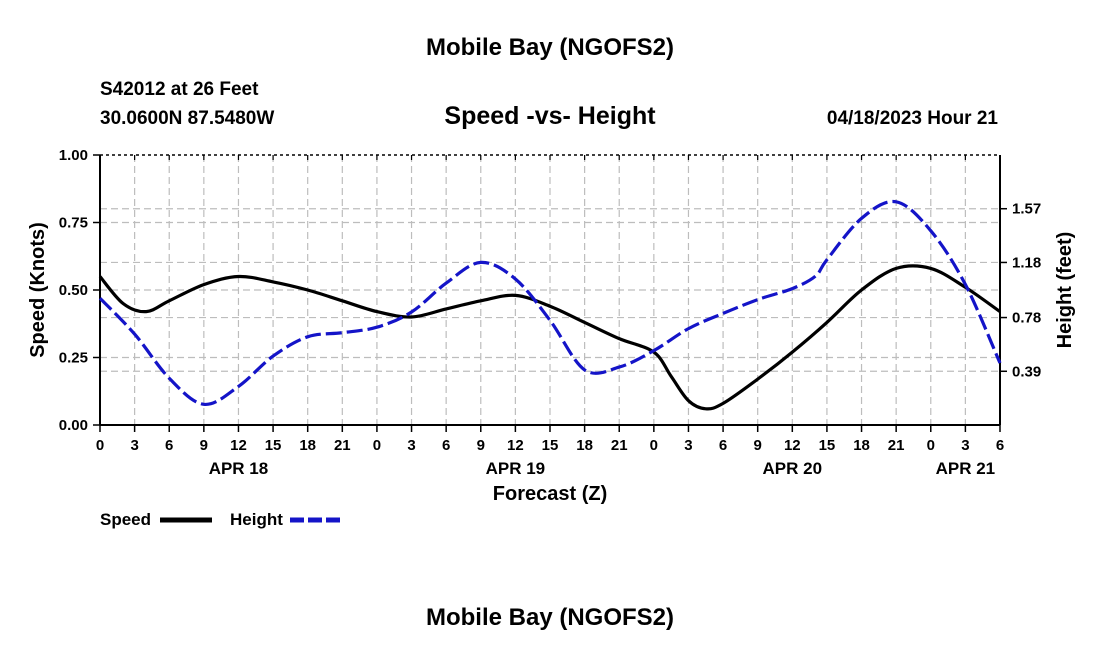  I want to click on y-right-tick-label: 1.18, so click(1026, 262).